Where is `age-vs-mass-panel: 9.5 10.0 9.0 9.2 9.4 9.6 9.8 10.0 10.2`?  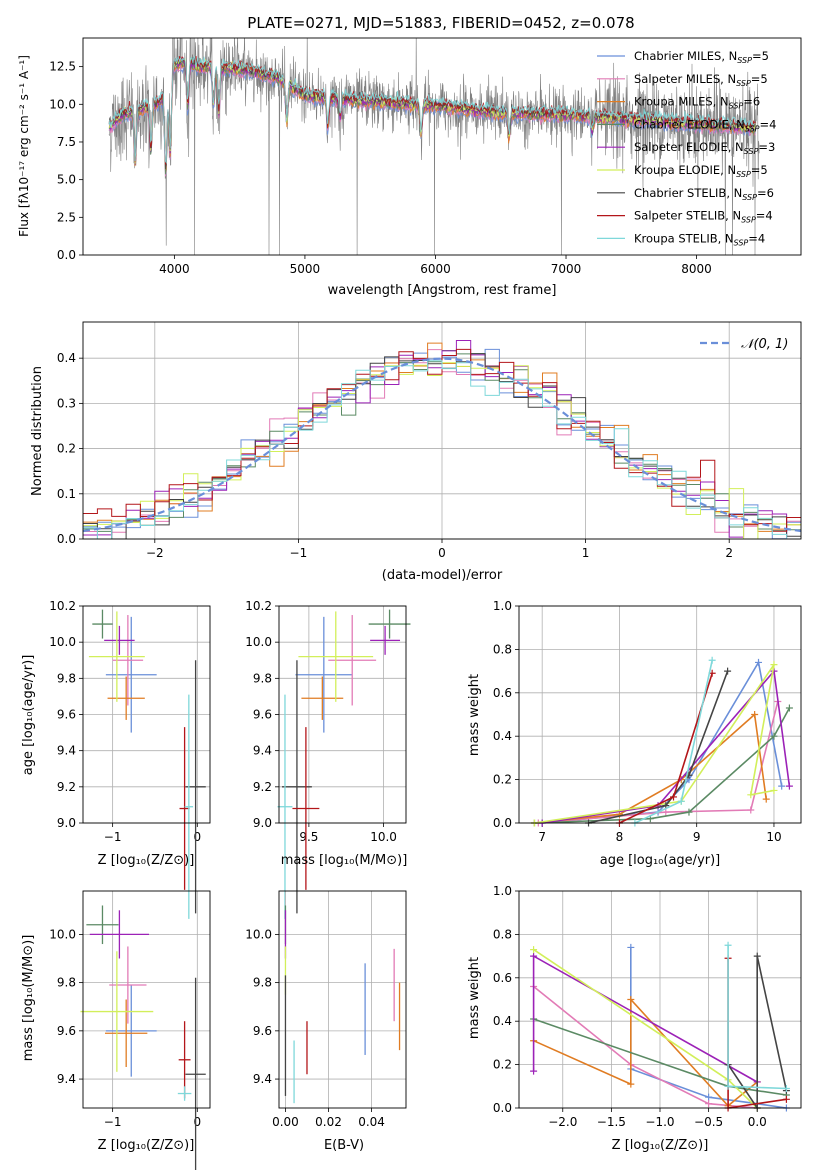
age-vs-mass-panel: 9.5 10.0 9.0 9.2 9.4 9.6 9.8 10.0 10.2 is located at coordinates (328, 759).